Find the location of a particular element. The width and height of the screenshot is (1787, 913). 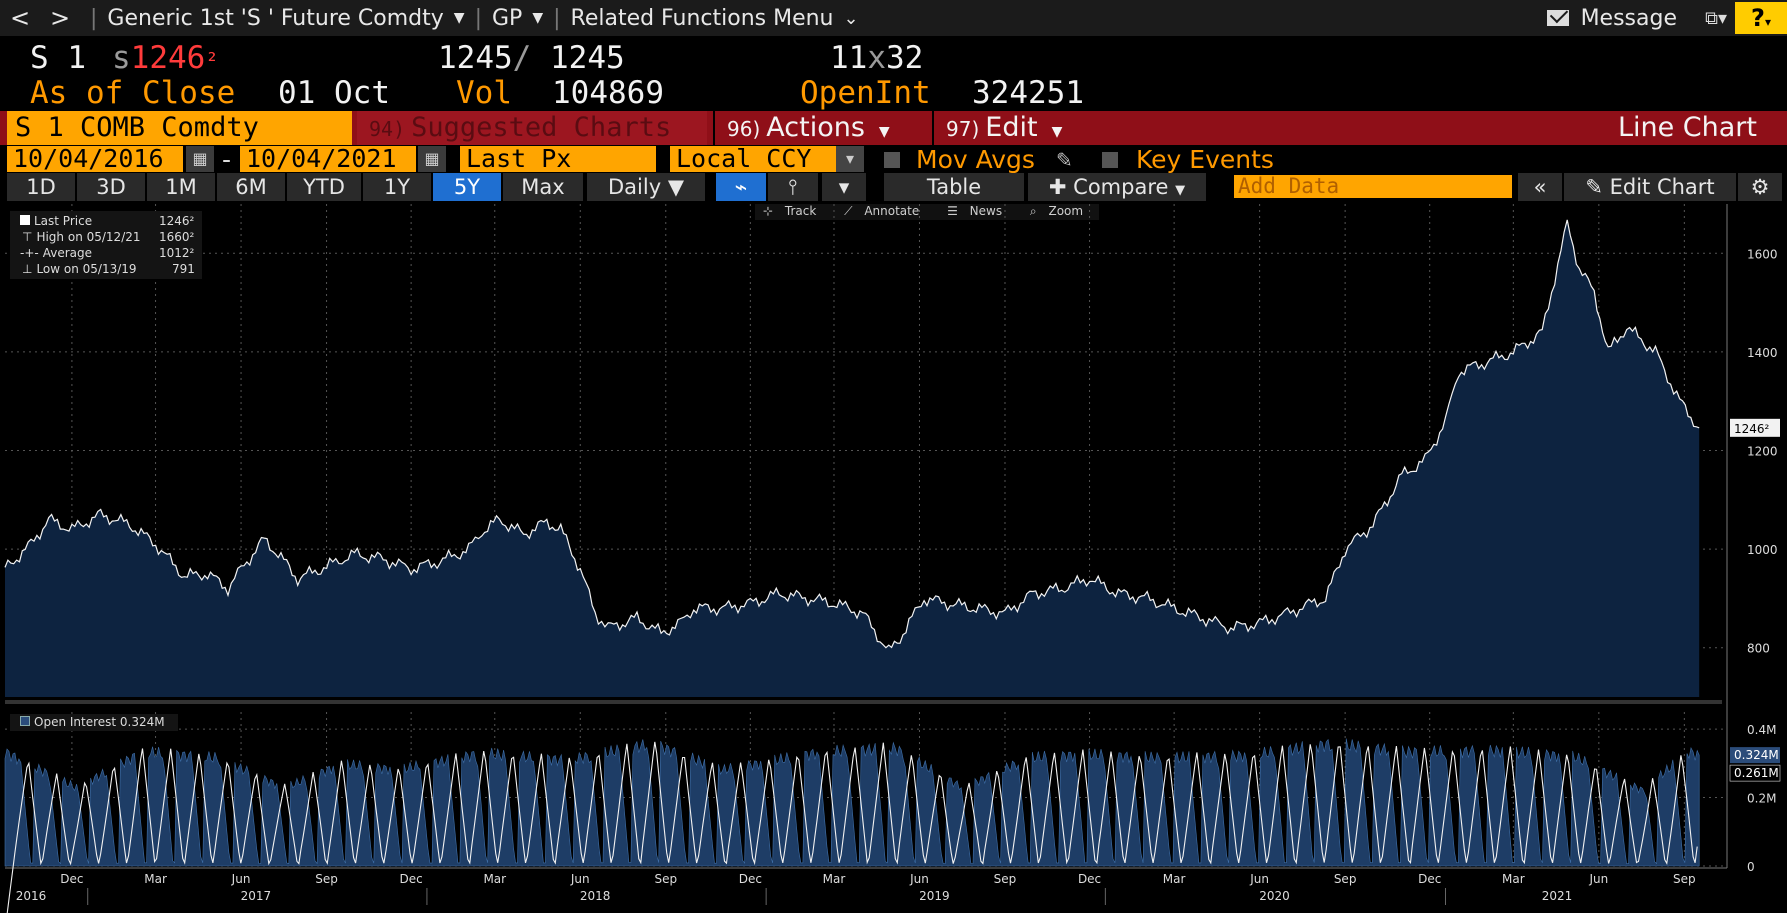

security-dropdown: Generic 1st 'S ' Future Comdty ▼ is located at coordinates (285, 18).